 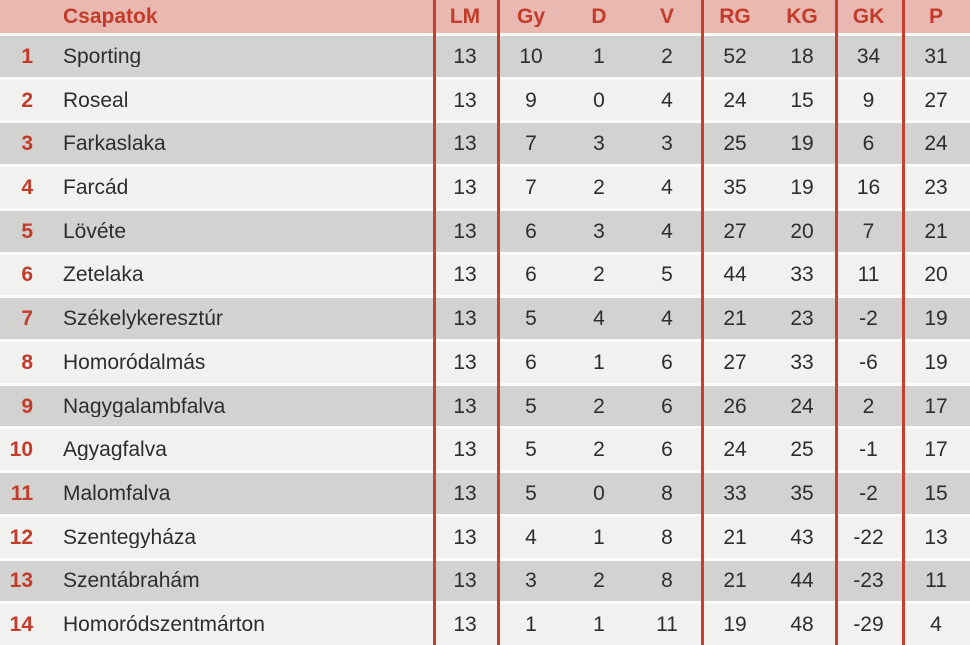 I want to click on d-value: 4, so click(x=599, y=319).